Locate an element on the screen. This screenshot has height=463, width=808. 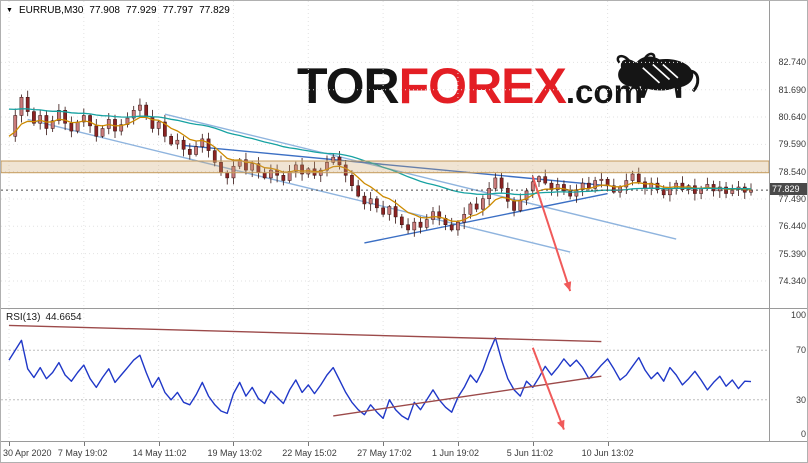
ohlc-close: 77.829 is located at coordinates (214, 10).